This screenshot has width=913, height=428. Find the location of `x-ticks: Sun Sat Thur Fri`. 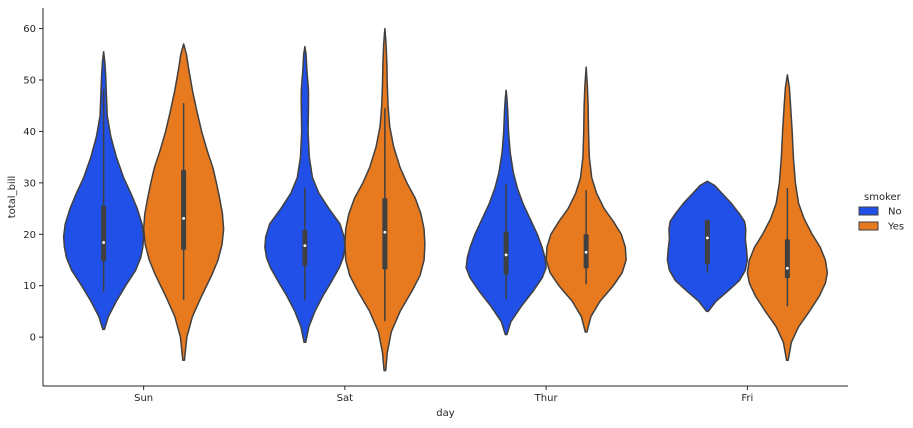

x-ticks: Sun Sat Thur Fri is located at coordinates (443, 395).